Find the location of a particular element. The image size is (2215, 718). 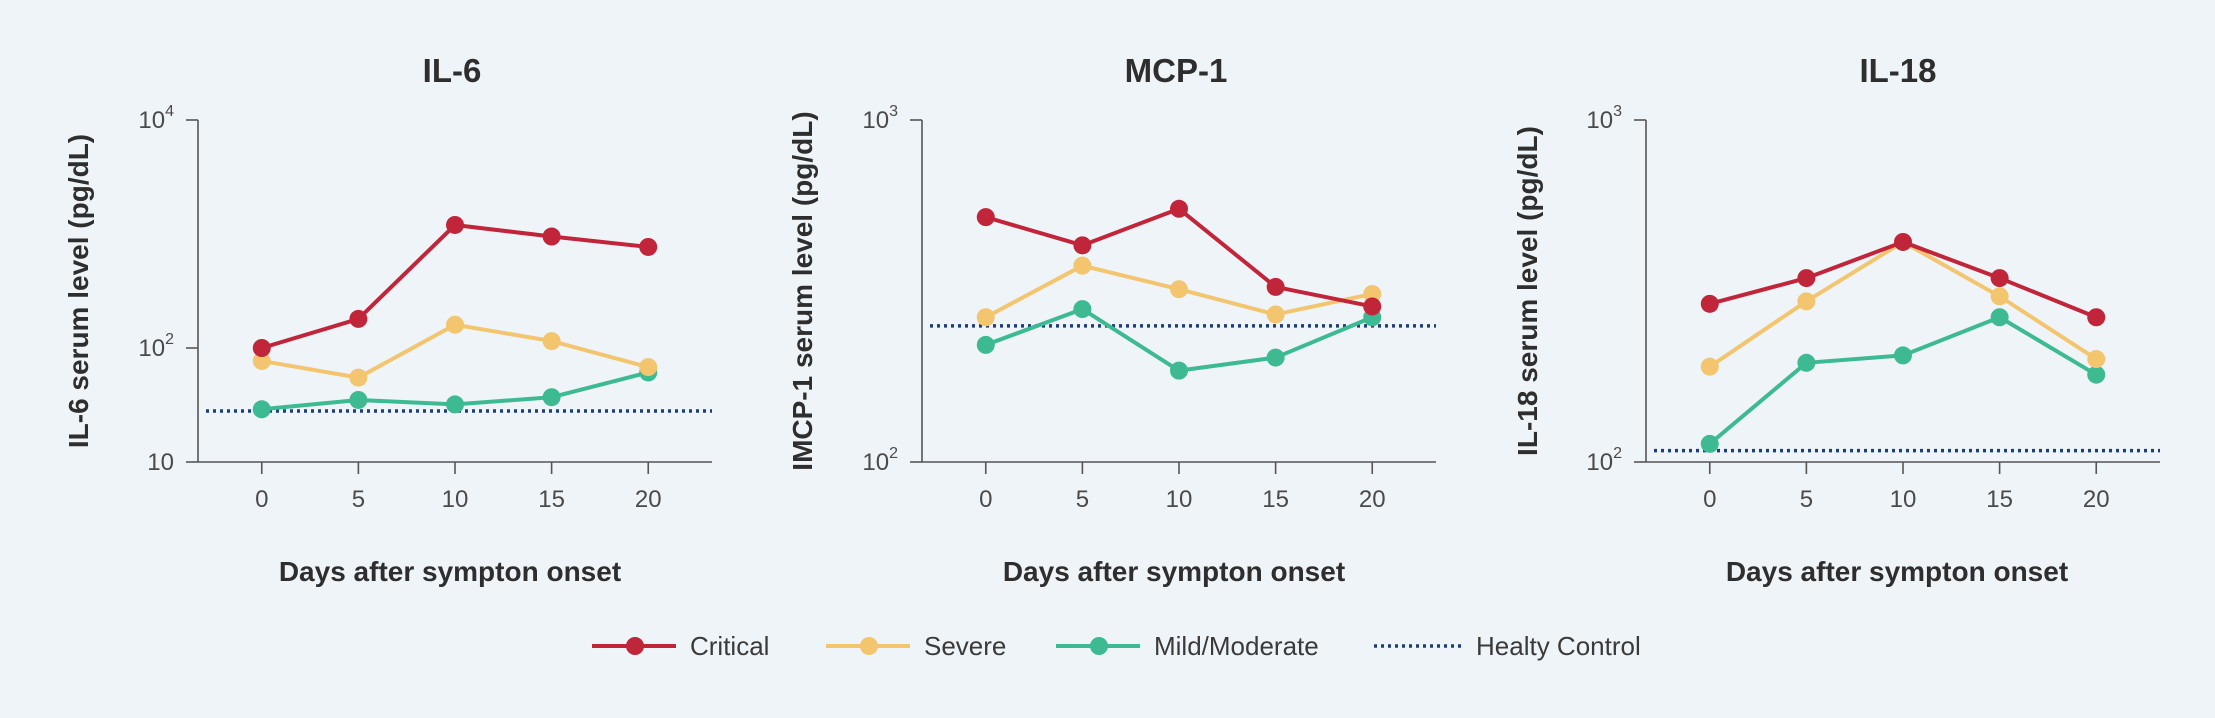

y-axis-label: IL-6 serum level (pg/dL) is located at coordinates (78, 291).